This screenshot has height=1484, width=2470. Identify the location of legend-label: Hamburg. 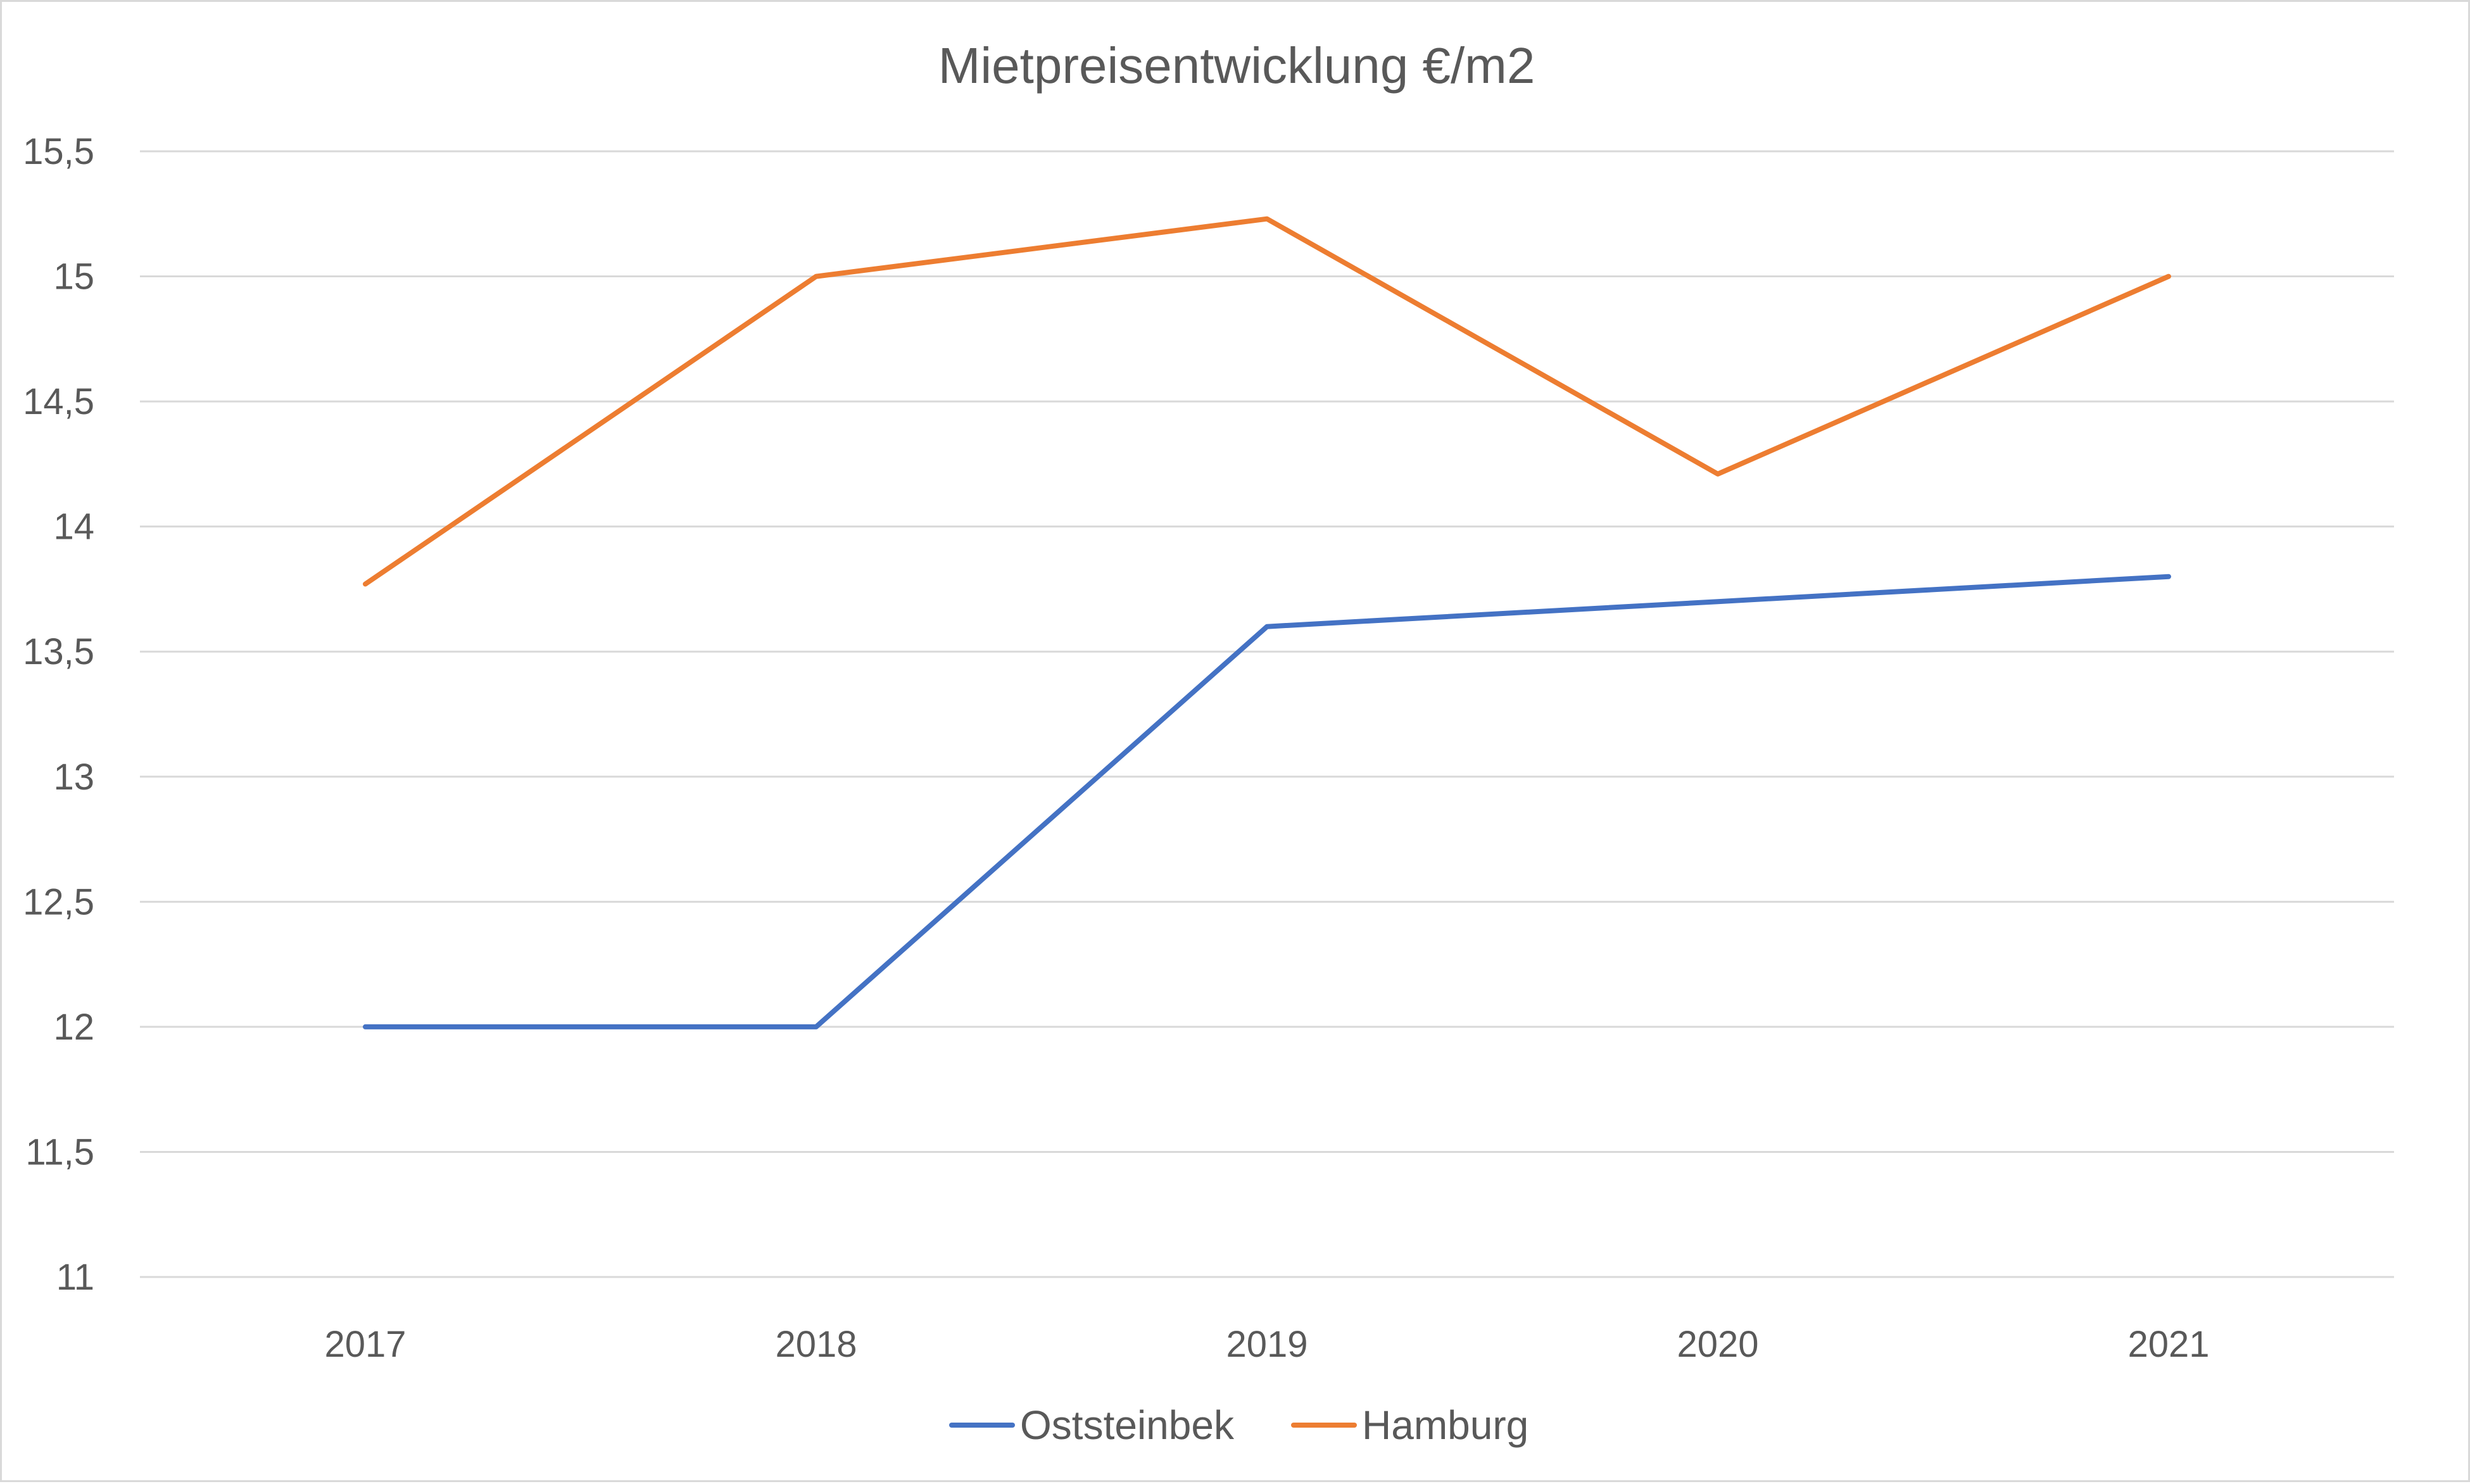
(1445, 1425).